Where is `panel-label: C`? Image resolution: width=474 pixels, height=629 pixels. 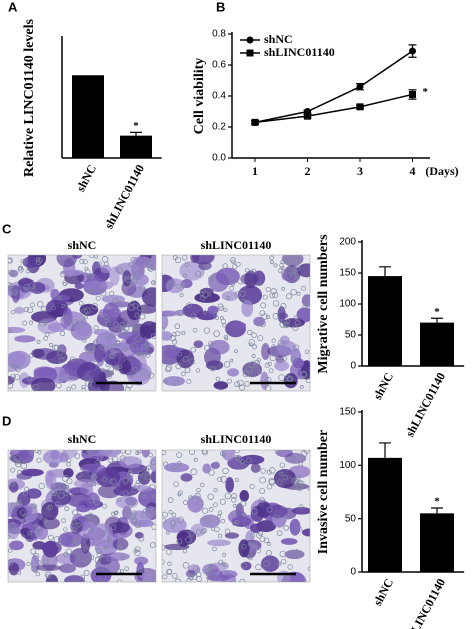
panel-label: C is located at coordinates (7, 228).